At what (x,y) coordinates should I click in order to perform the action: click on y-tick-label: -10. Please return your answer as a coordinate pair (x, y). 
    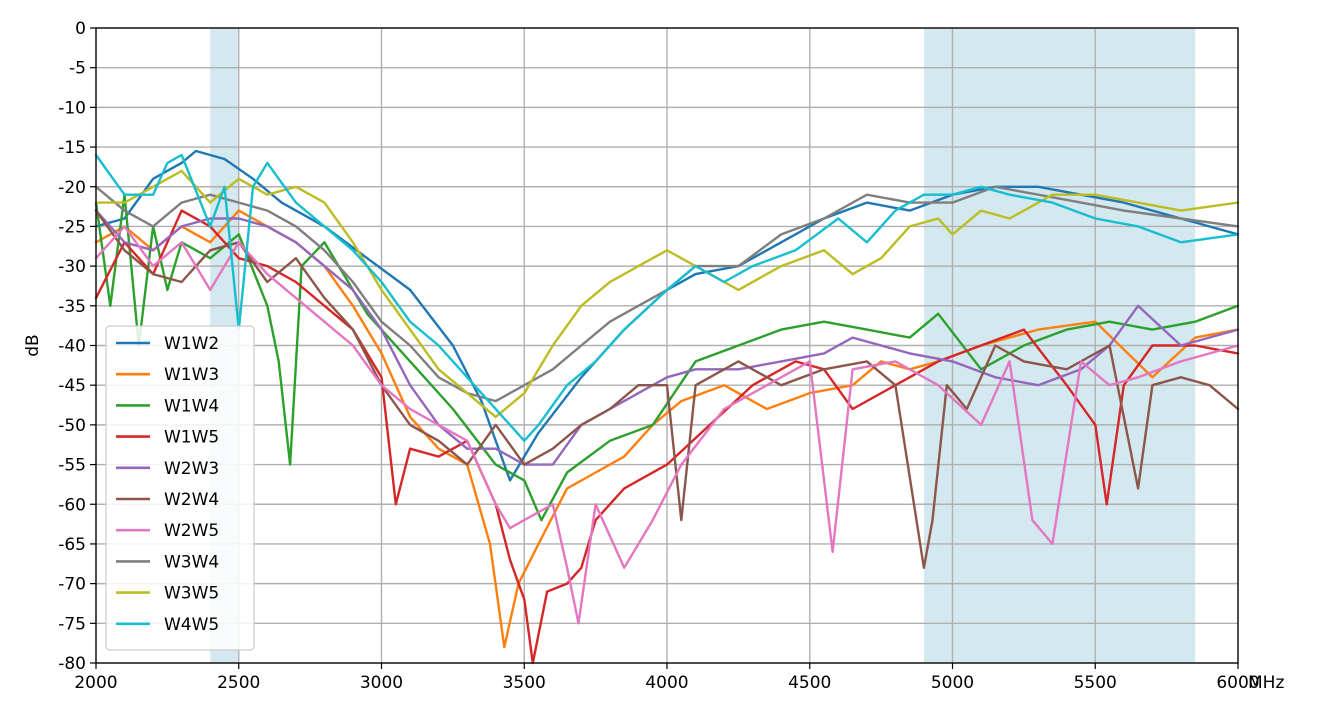
    Looking at the image, I should click on (72, 108).